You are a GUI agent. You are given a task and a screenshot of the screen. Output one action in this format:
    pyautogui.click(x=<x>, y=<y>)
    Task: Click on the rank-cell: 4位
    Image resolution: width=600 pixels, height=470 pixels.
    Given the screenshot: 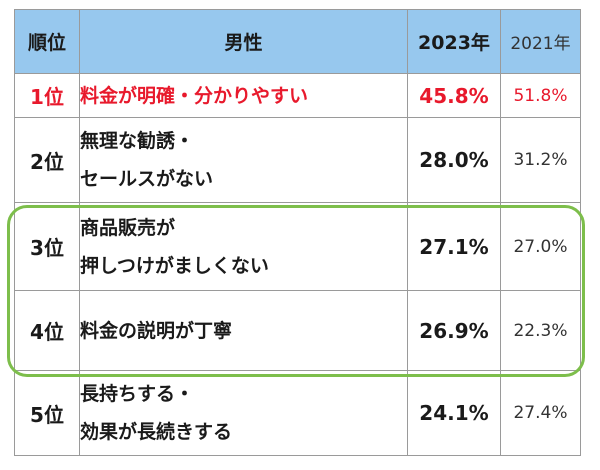 What is the action you would take?
    pyautogui.click(x=47, y=330)
    